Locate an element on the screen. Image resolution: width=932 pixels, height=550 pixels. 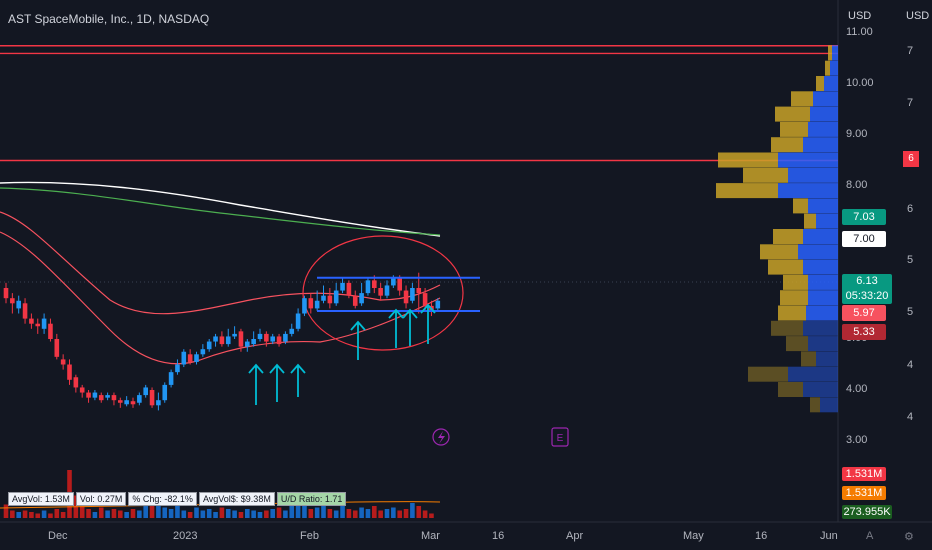
price-tick-left-7: 4.00 is located at coordinates (857, 389).